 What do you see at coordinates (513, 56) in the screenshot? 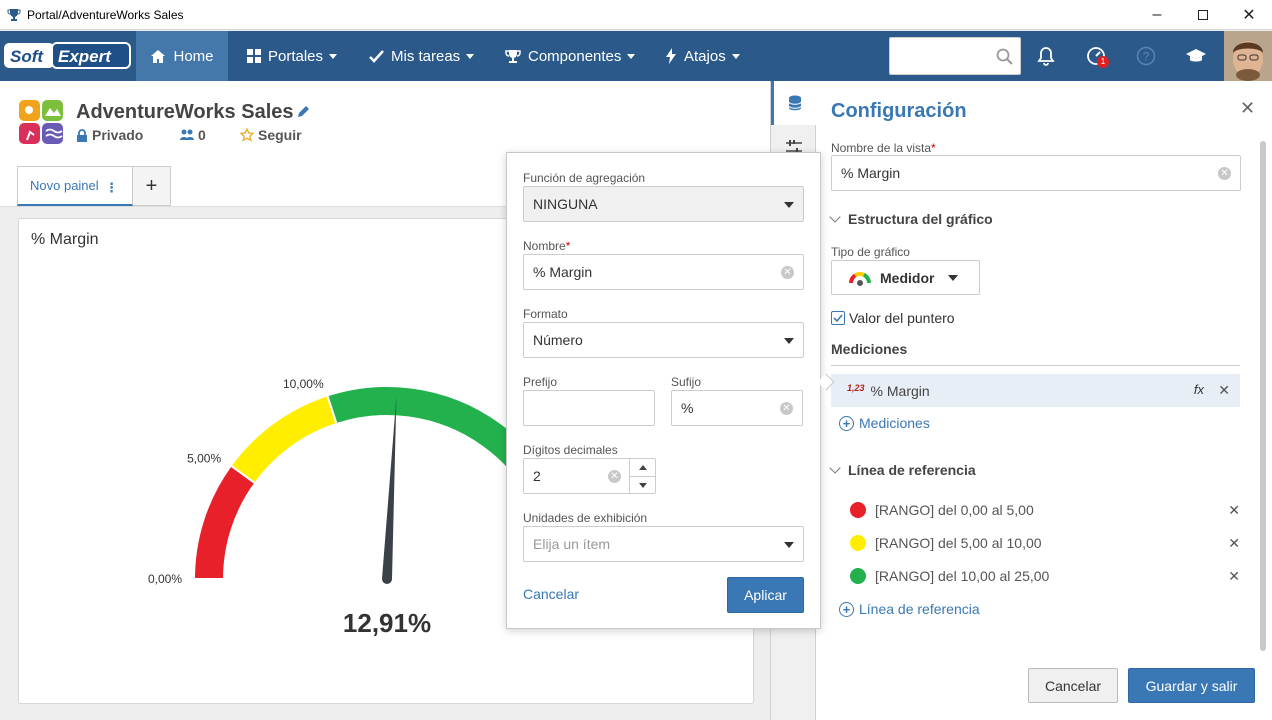
I see `trophy-icon` at bounding box center [513, 56].